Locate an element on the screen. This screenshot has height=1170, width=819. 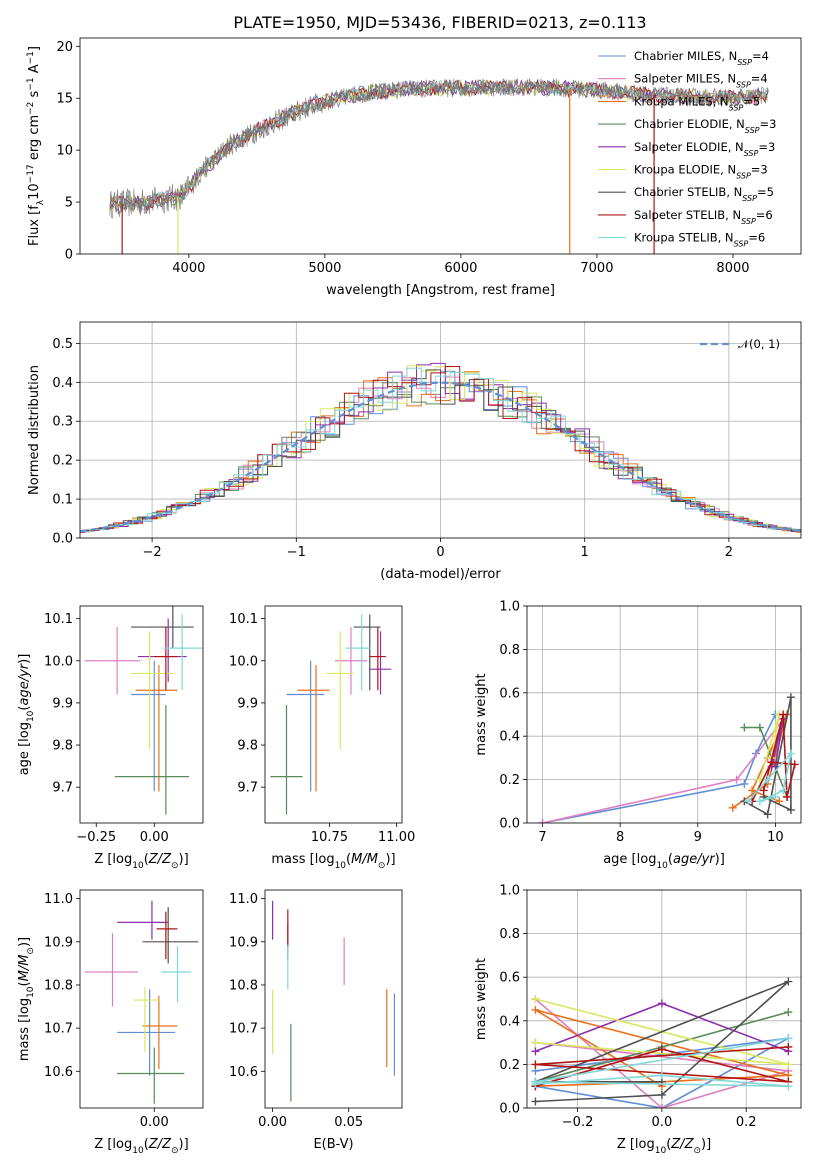
mw-z-xlabel-part: )] is located at coordinates (706, 1144).